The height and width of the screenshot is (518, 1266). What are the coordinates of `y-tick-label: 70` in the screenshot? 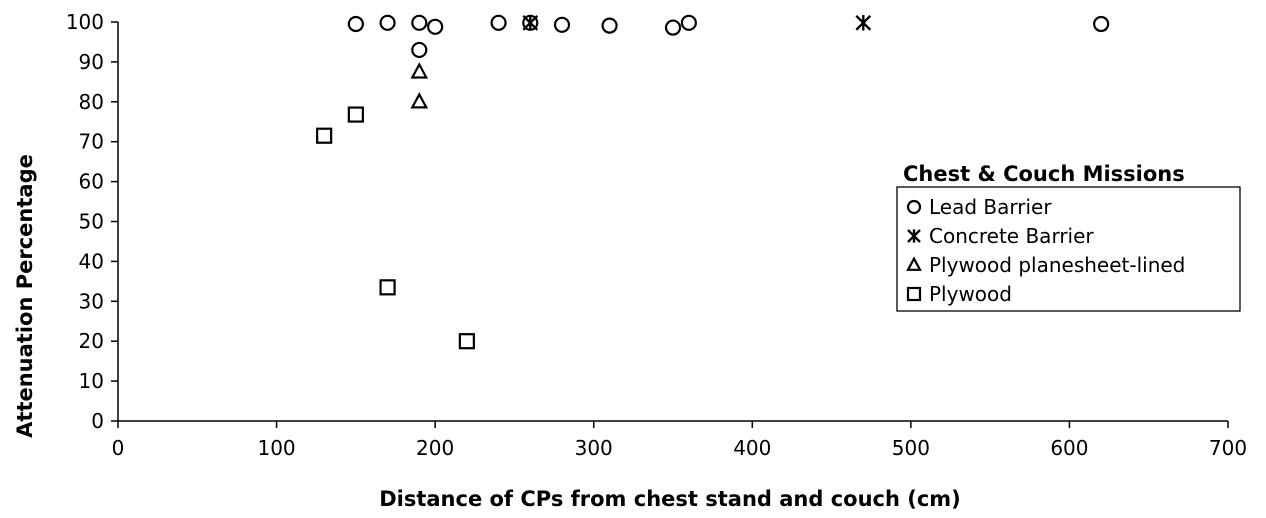 It's located at (91, 142).